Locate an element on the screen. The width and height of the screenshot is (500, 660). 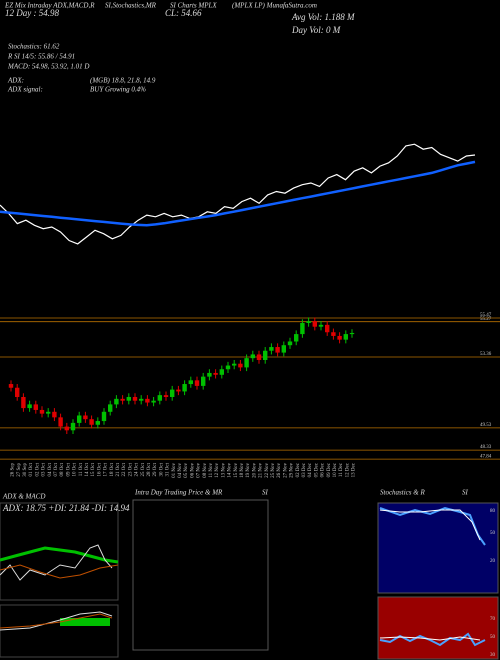
x-tick-label: 02 Dec is located at coordinates (298, 469).